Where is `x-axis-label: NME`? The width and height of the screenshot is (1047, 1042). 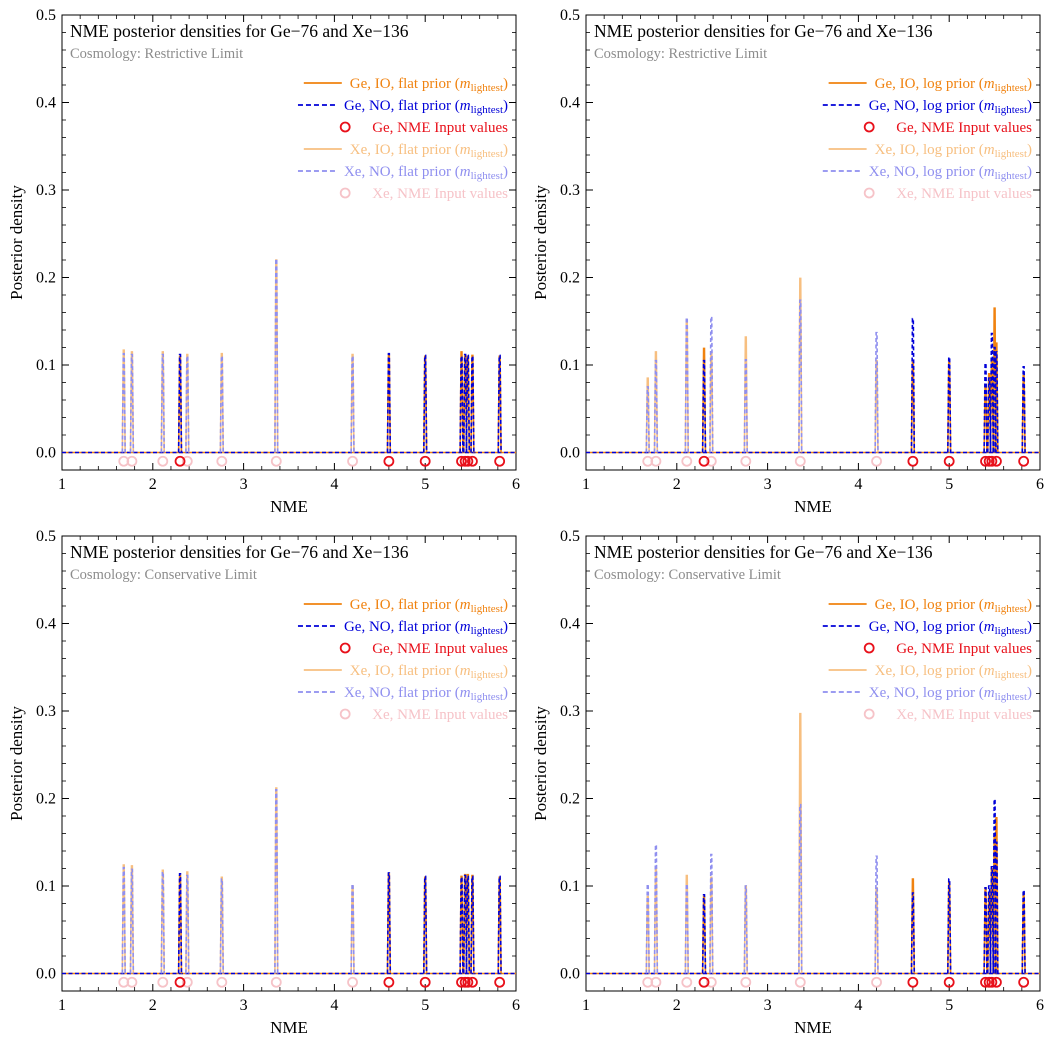
x-axis-label: NME is located at coordinates (289, 1027).